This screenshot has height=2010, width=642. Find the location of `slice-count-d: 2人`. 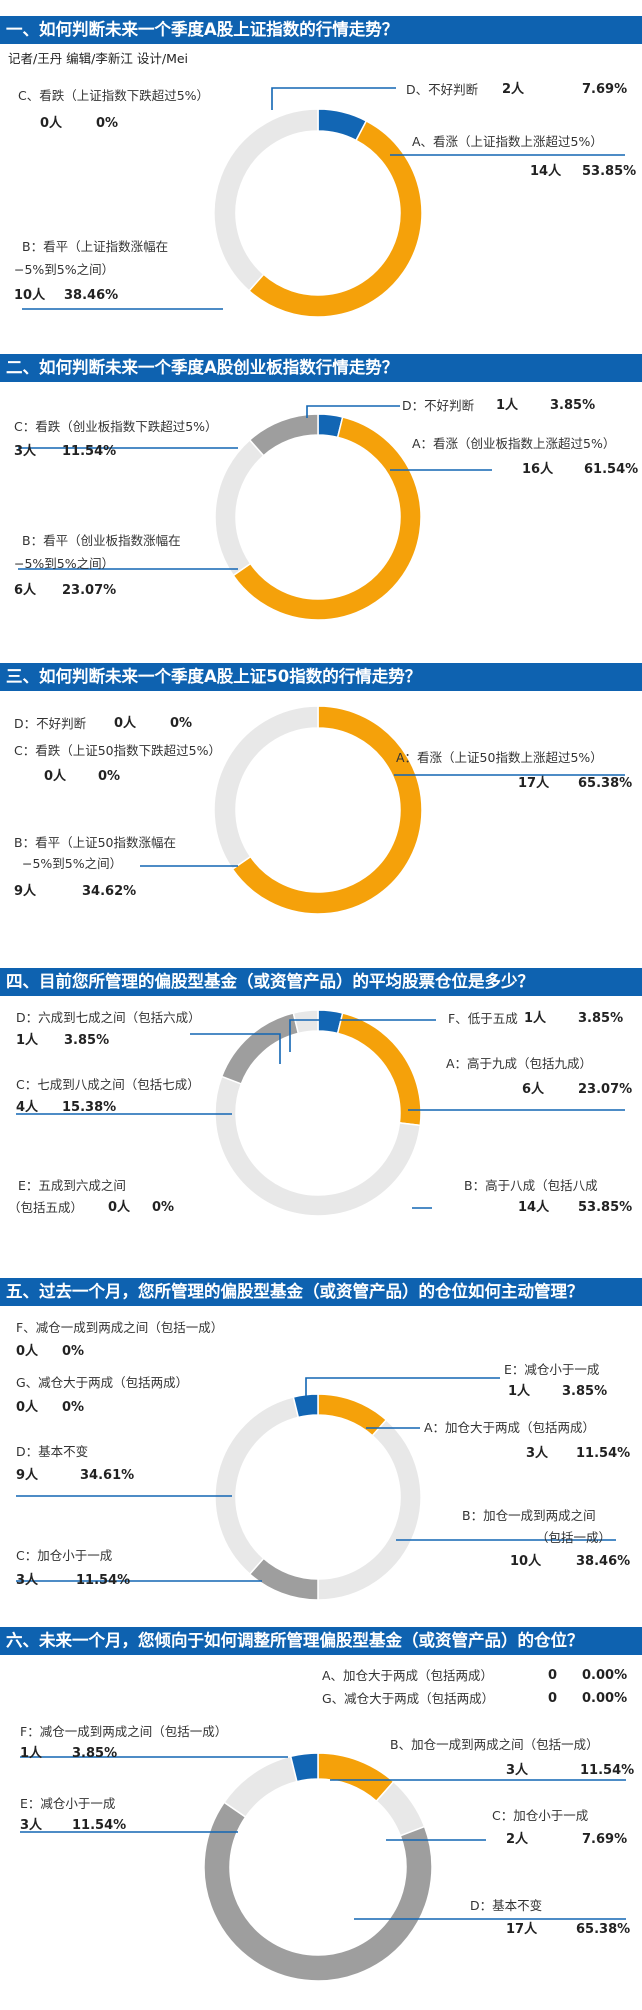

slice-count-d: 2人 is located at coordinates (513, 89).